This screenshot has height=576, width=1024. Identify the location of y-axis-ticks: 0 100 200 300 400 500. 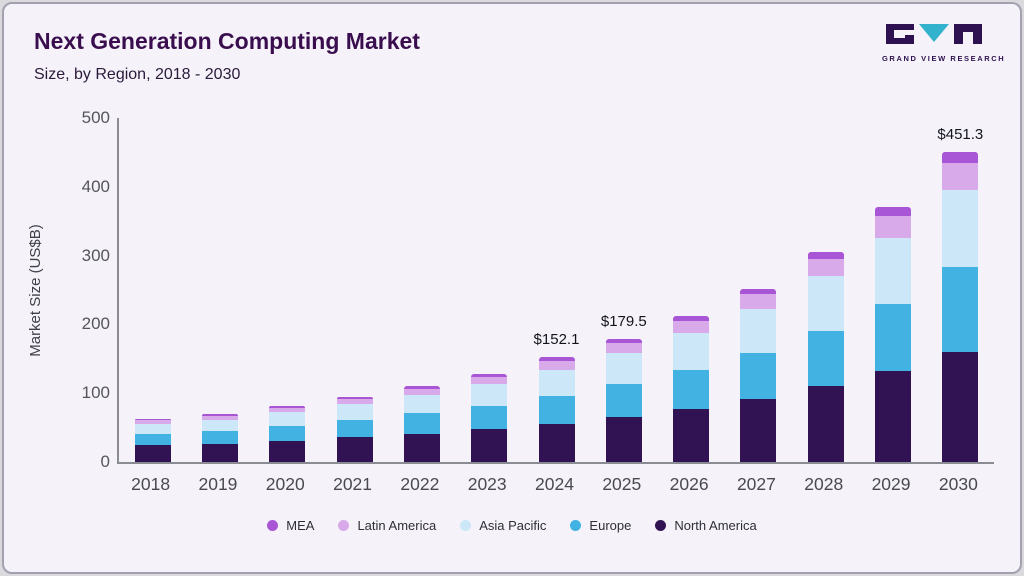
(57, 289).